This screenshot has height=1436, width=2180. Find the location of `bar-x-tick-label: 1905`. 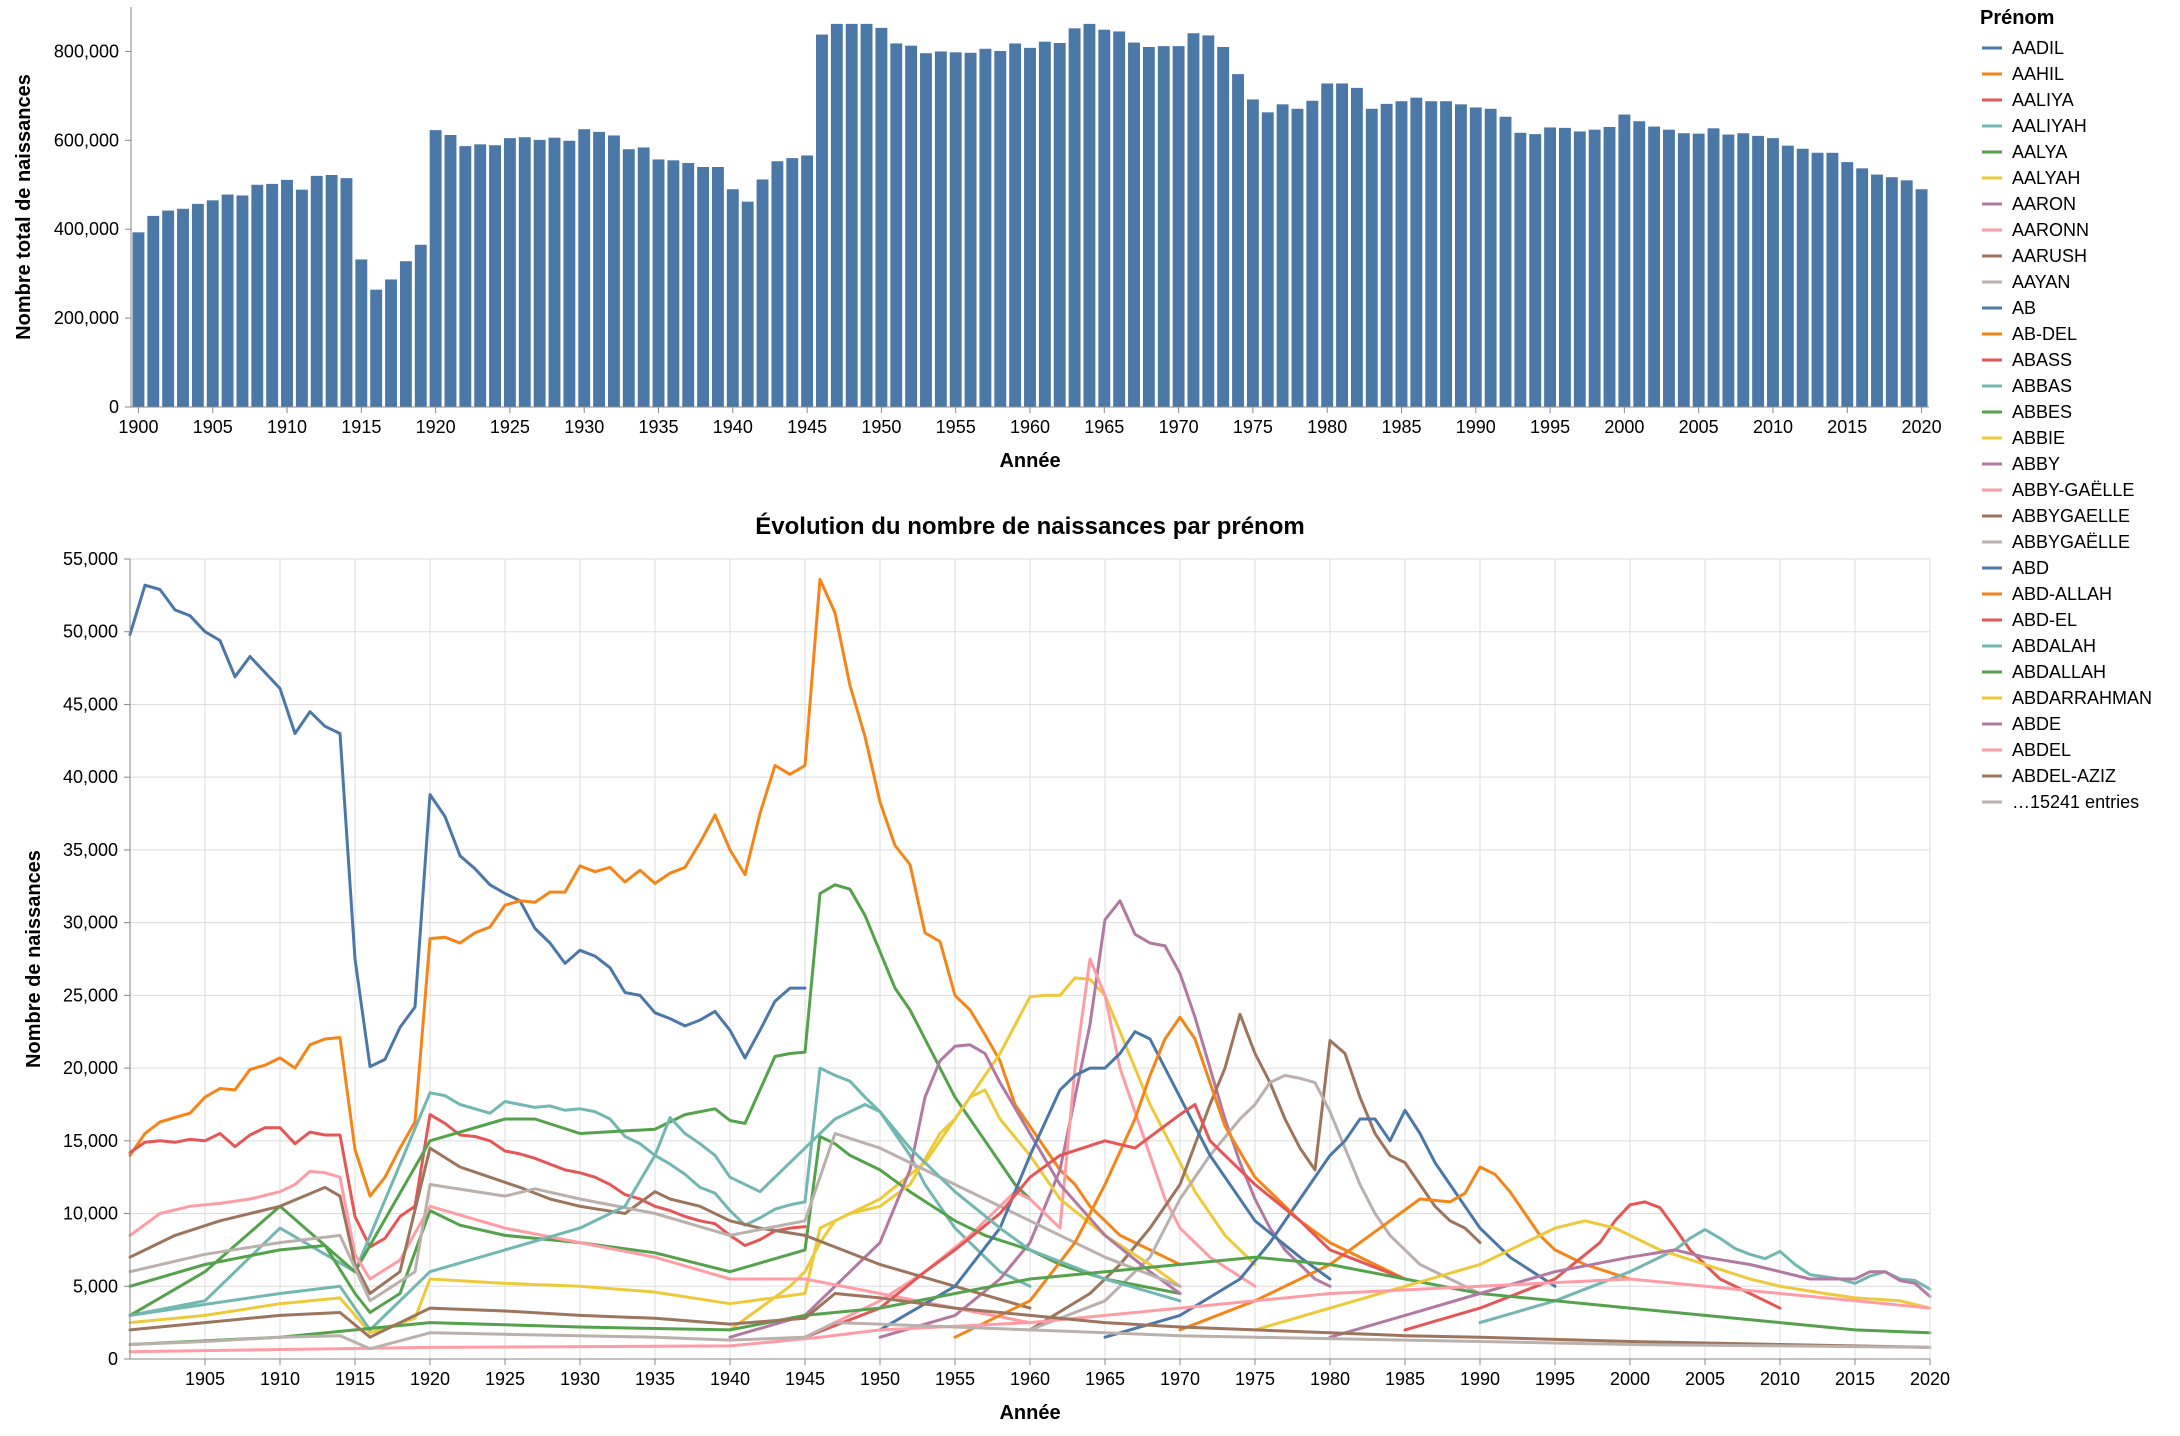

bar-x-tick-label: 1905 is located at coordinates (213, 427).